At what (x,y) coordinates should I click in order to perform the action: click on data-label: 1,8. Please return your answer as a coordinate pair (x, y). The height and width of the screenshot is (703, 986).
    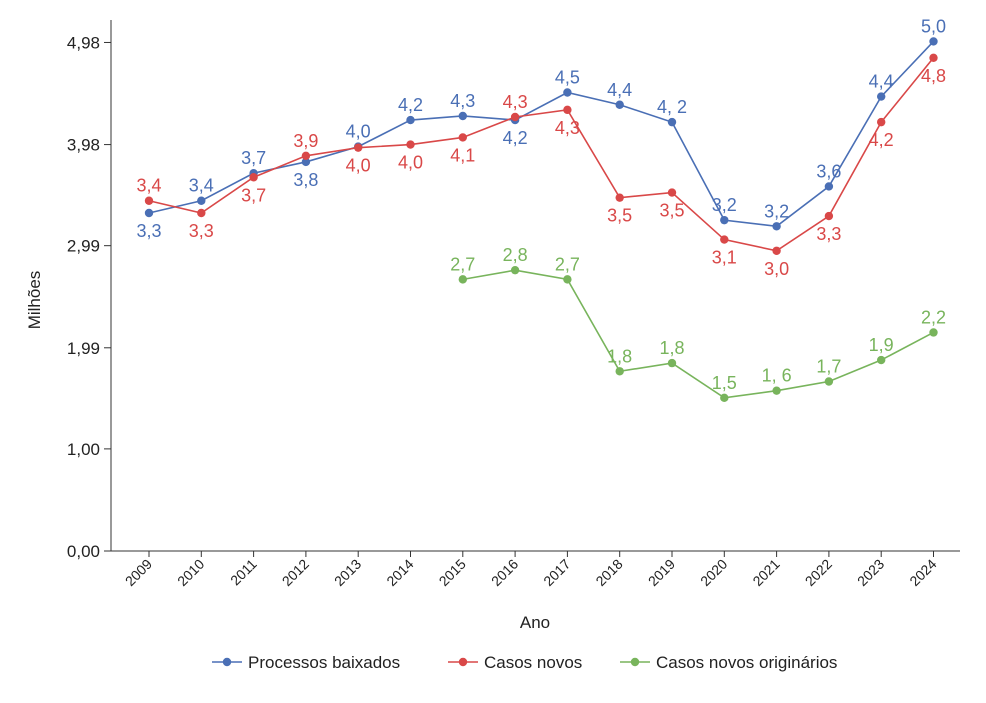
    Looking at the image, I should click on (619, 356).